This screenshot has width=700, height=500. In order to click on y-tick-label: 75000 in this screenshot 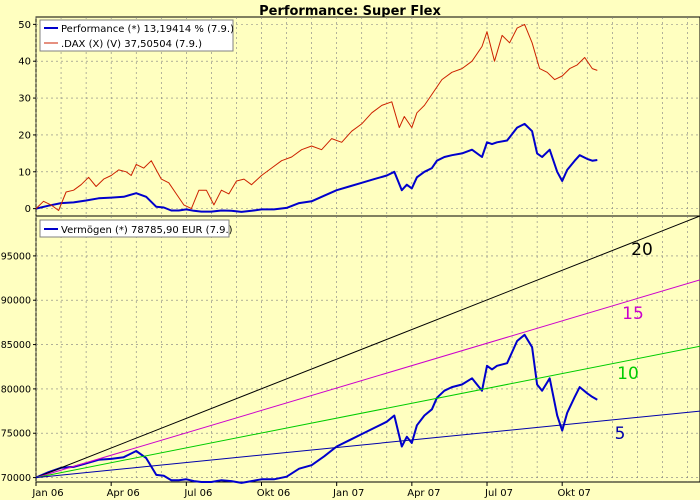, I will do `click(16, 434)`.